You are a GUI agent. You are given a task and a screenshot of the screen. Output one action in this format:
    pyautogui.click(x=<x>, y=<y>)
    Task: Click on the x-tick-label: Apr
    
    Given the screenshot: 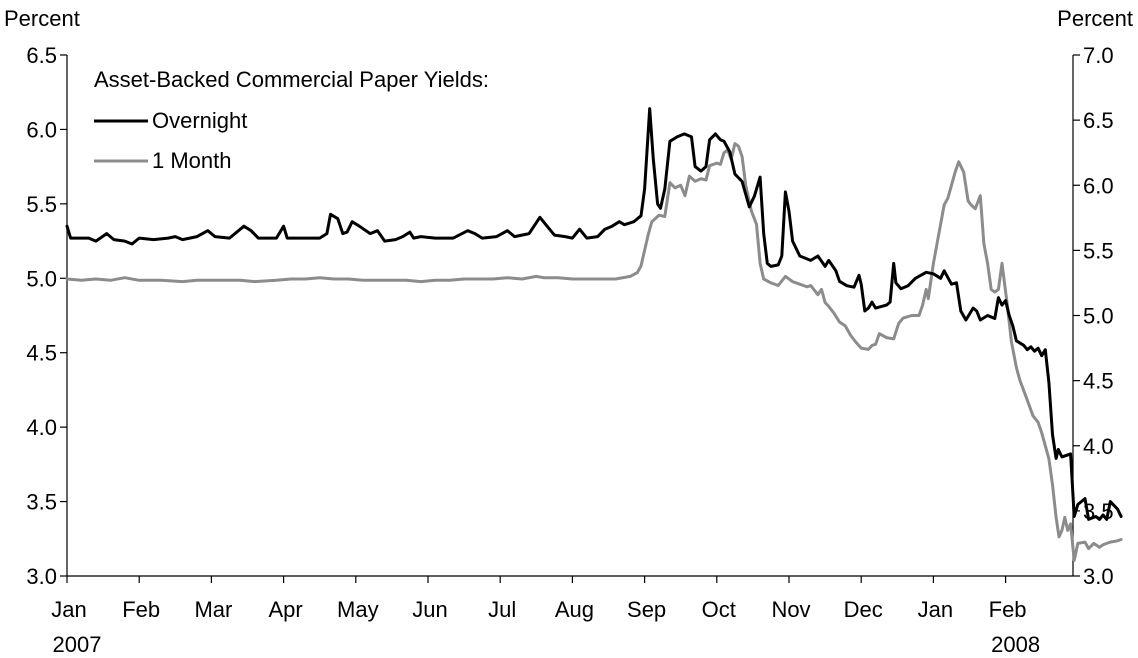 What is the action you would take?
    pyautogui.click(x=285, y=609)
    